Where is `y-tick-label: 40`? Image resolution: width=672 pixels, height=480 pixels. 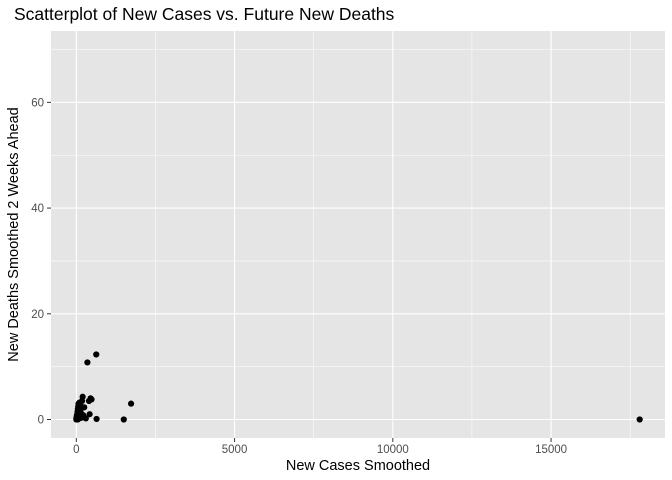
y-tick-label: 40 is located at coordinates (37, 209).